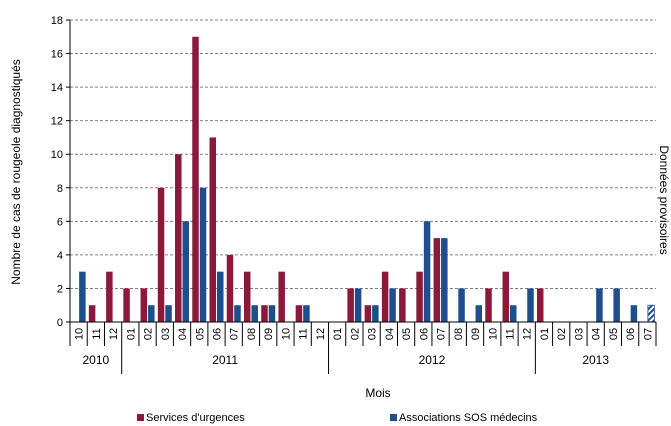 This screenshot has width=671, height=426. What do you see at coordinates (377, 393) in the screenshot?
I see `x-axis-label: Mois` at bounding box center [377, 393].